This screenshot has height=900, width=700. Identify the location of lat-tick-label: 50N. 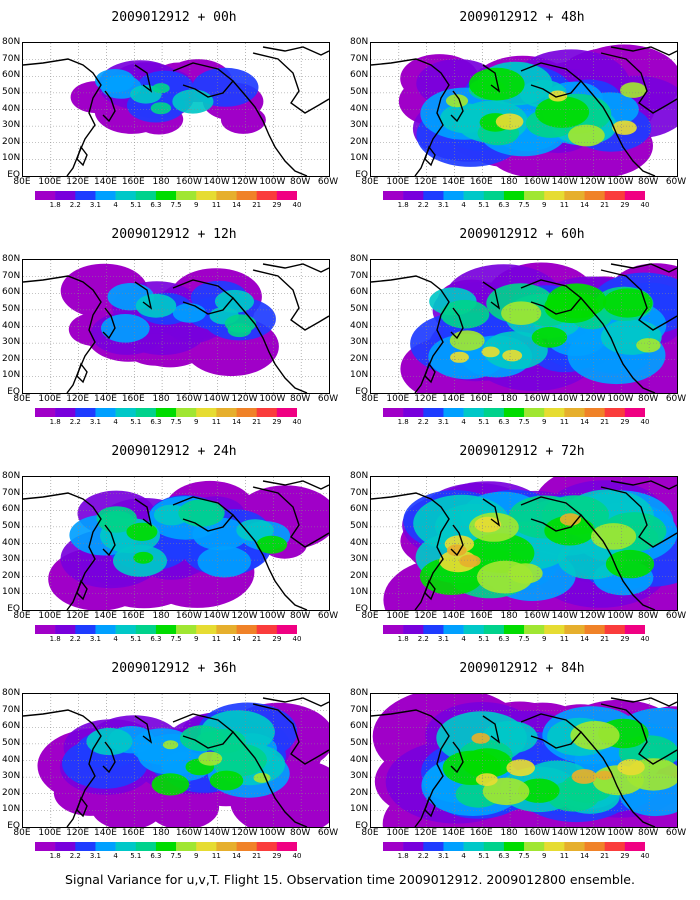
(11, 91).